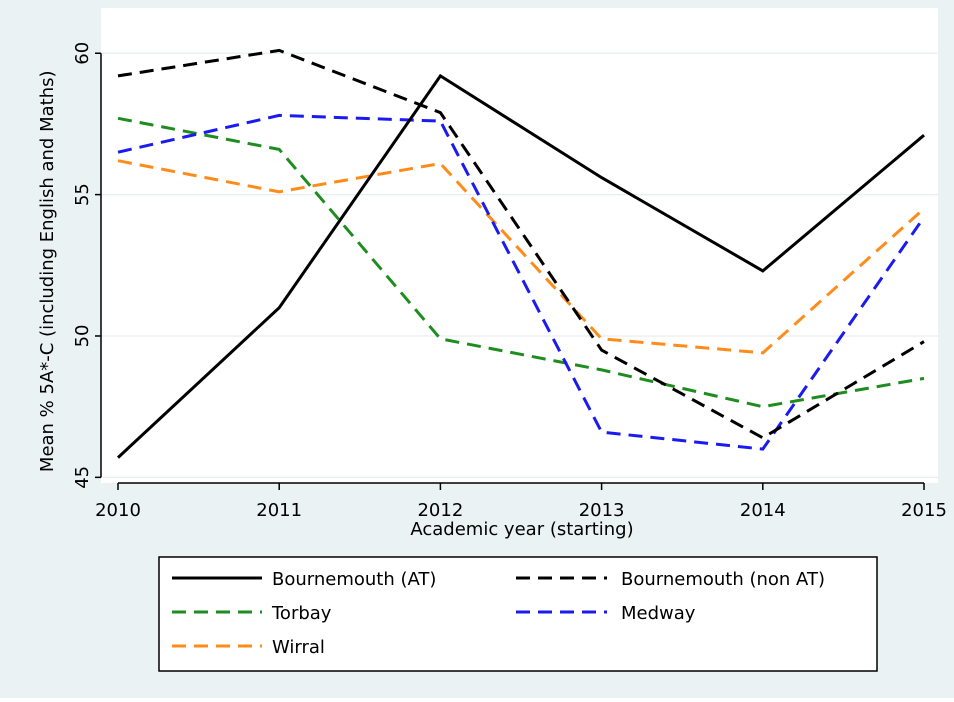  Describe the element at coordinates (118, 510) in the screenshot. I see `x-tick-label: 2010` at that location.